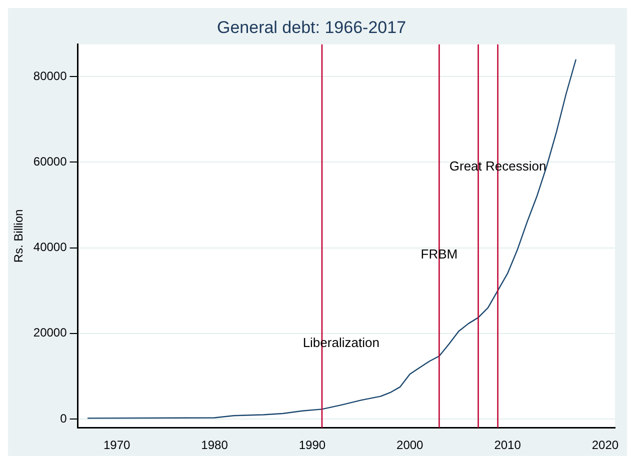  Describe the element at coordinates (64, 418) in the screenshot. I see `y-tick-label: 0` at that location.